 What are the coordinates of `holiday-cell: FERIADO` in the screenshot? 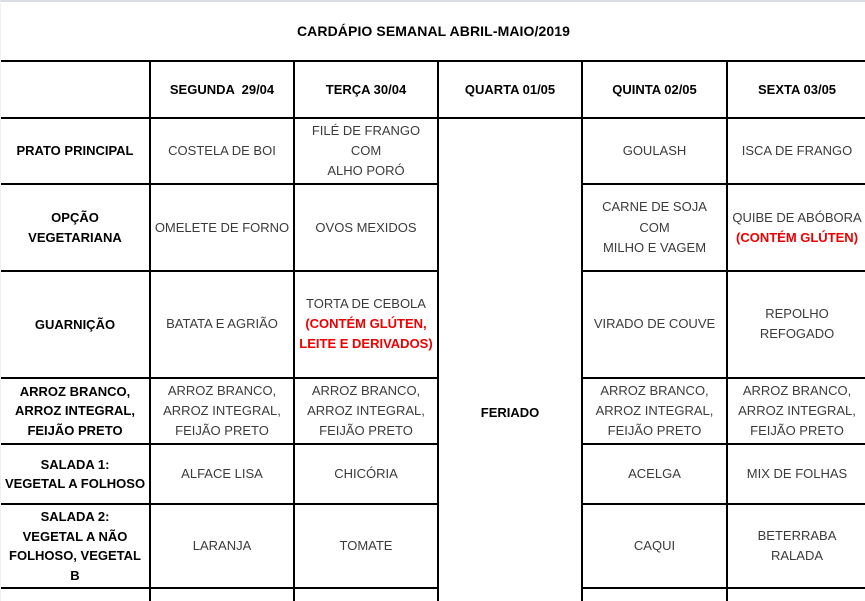 It's located at (509, 359).